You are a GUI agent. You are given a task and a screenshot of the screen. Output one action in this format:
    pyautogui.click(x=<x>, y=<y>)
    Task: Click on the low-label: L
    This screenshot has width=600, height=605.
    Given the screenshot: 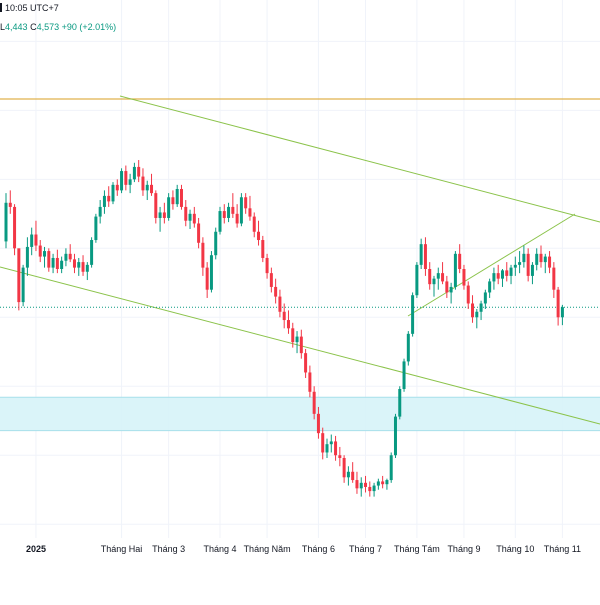 What is the action you would take?
    pyautogui.click(x=3, y=27)
    